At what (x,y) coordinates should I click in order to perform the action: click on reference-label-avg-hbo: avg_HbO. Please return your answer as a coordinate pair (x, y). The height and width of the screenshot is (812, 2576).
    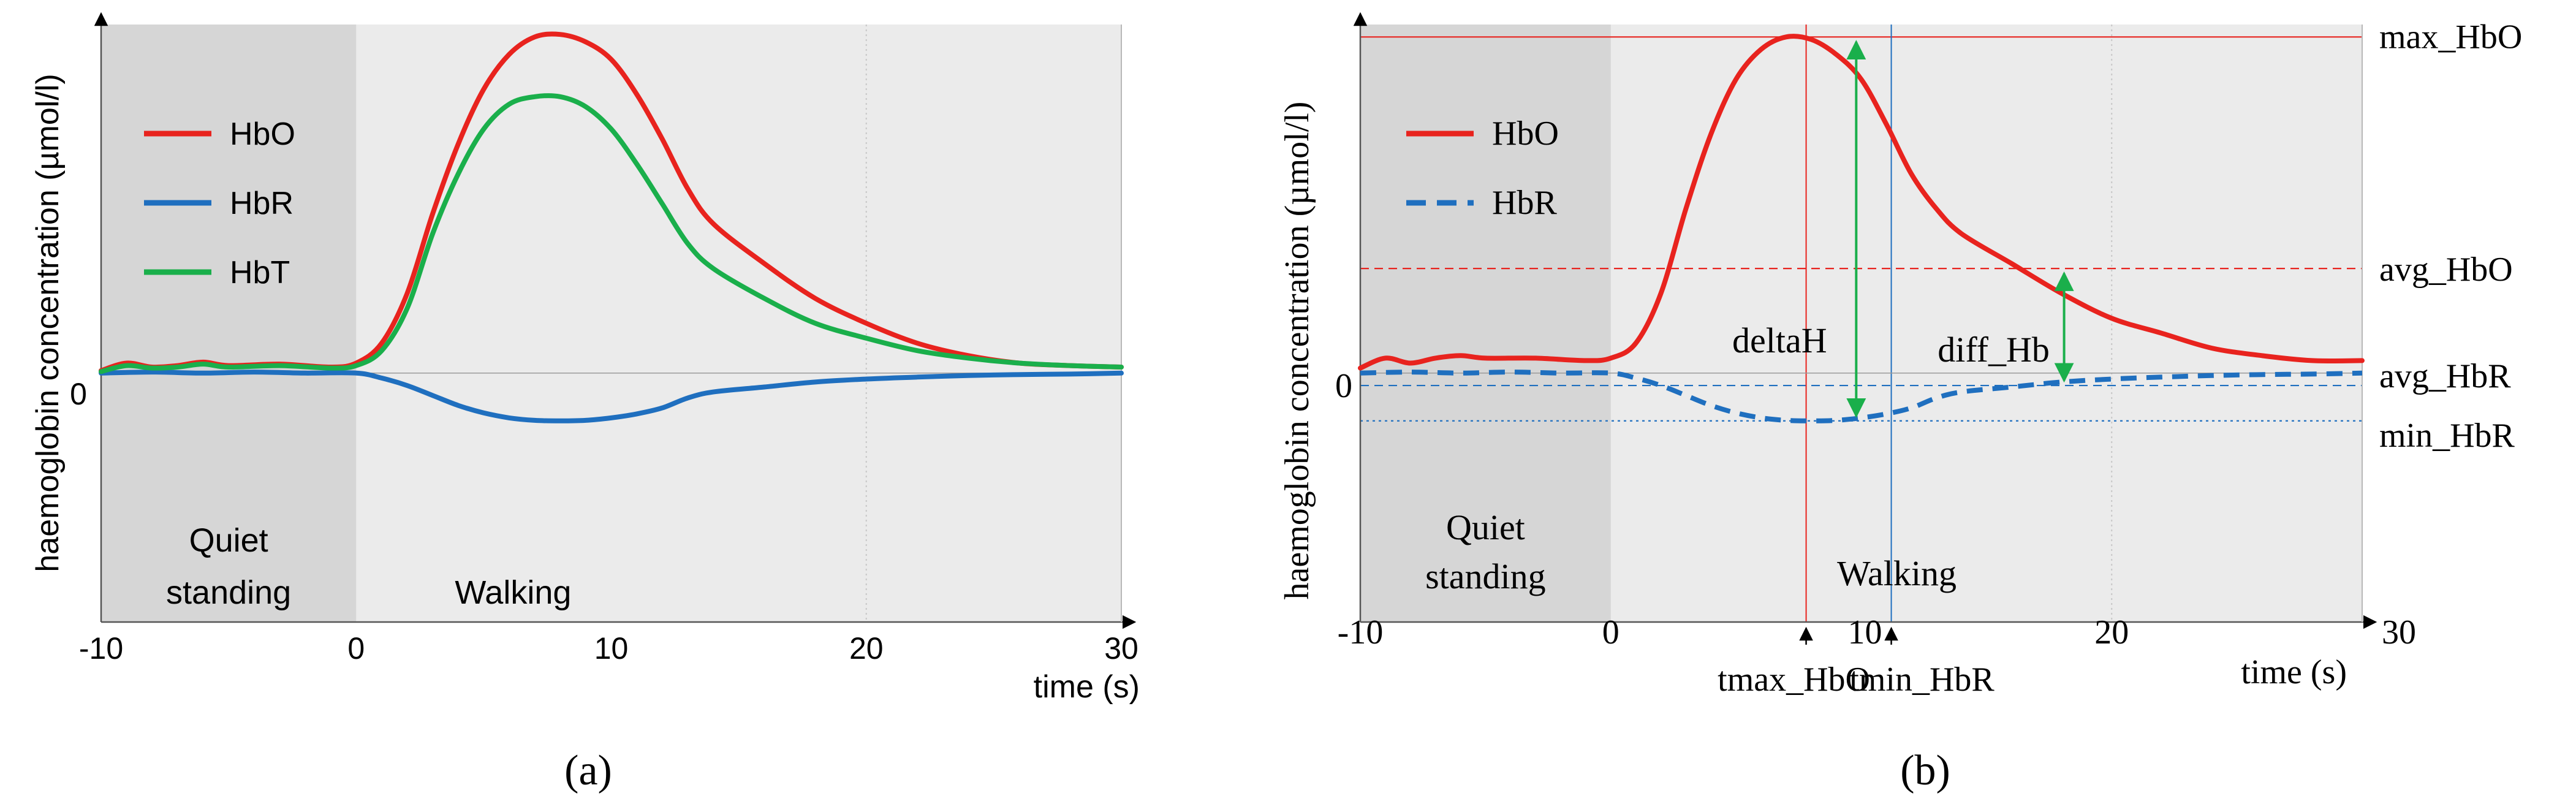
    Looking at the image, I should click on (2446, 270).